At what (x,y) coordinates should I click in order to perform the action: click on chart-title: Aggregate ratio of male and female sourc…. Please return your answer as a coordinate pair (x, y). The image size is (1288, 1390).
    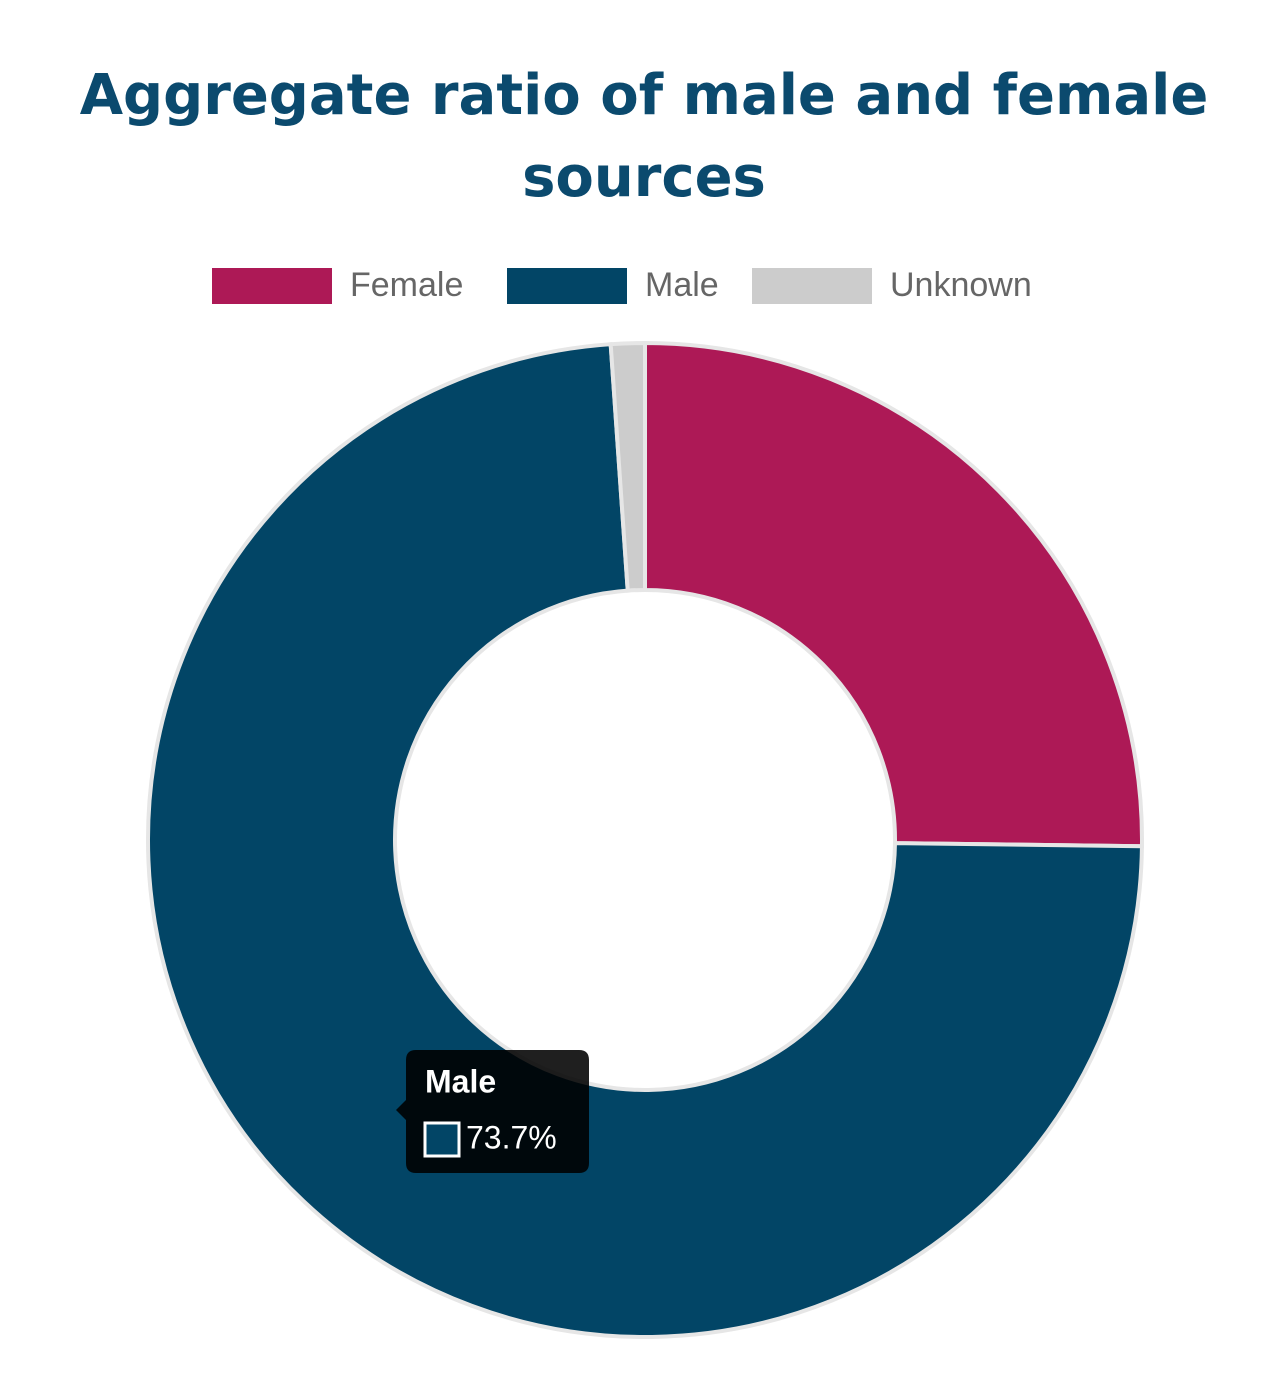
    Looking at the image, I should click on (644, 136).